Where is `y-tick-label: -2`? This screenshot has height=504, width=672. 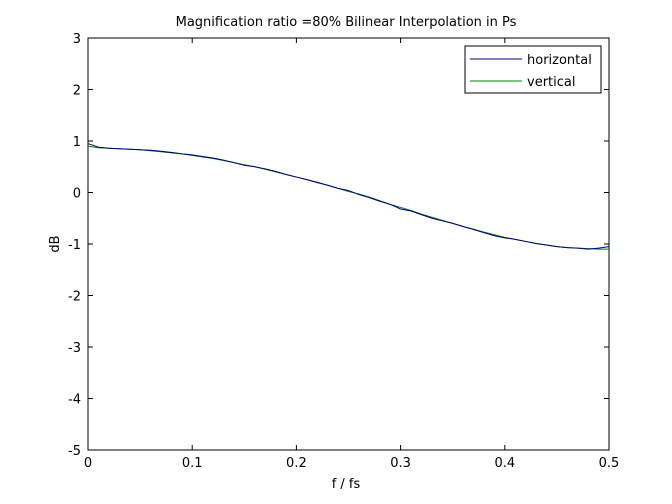 y-tick-label: -2 is located at coordinates (74, 297).